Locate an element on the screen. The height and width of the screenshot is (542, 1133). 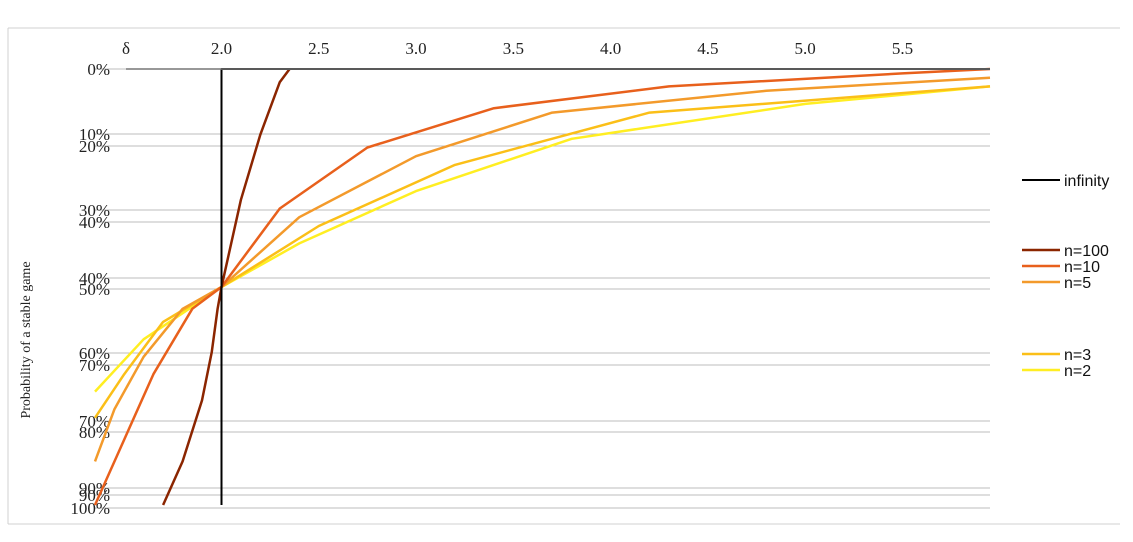
y-tick-label: 50% is located at coordinates (94, 289).